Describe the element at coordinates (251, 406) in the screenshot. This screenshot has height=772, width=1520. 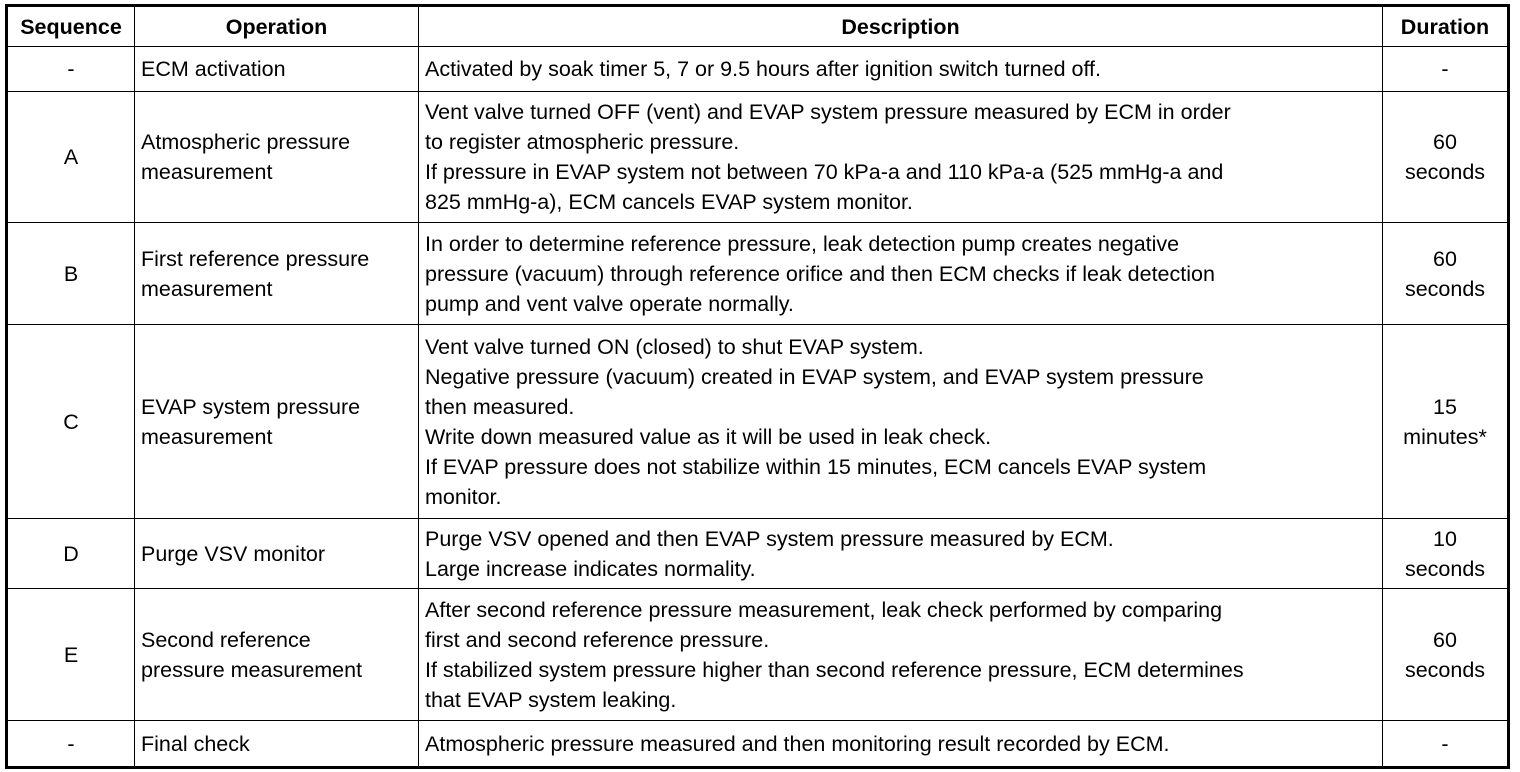
I see `operation-cell-line: EVAP system pressure` at that location.